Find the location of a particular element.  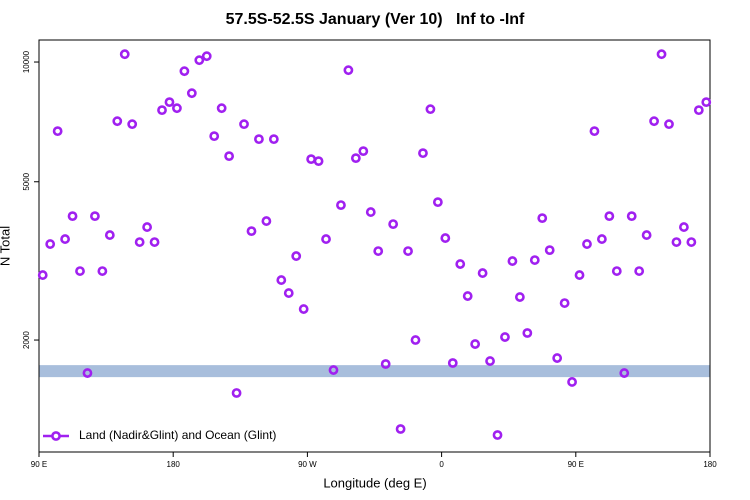

x-axis-label: Longitude (deg E) is located at coordinates (374, 482).